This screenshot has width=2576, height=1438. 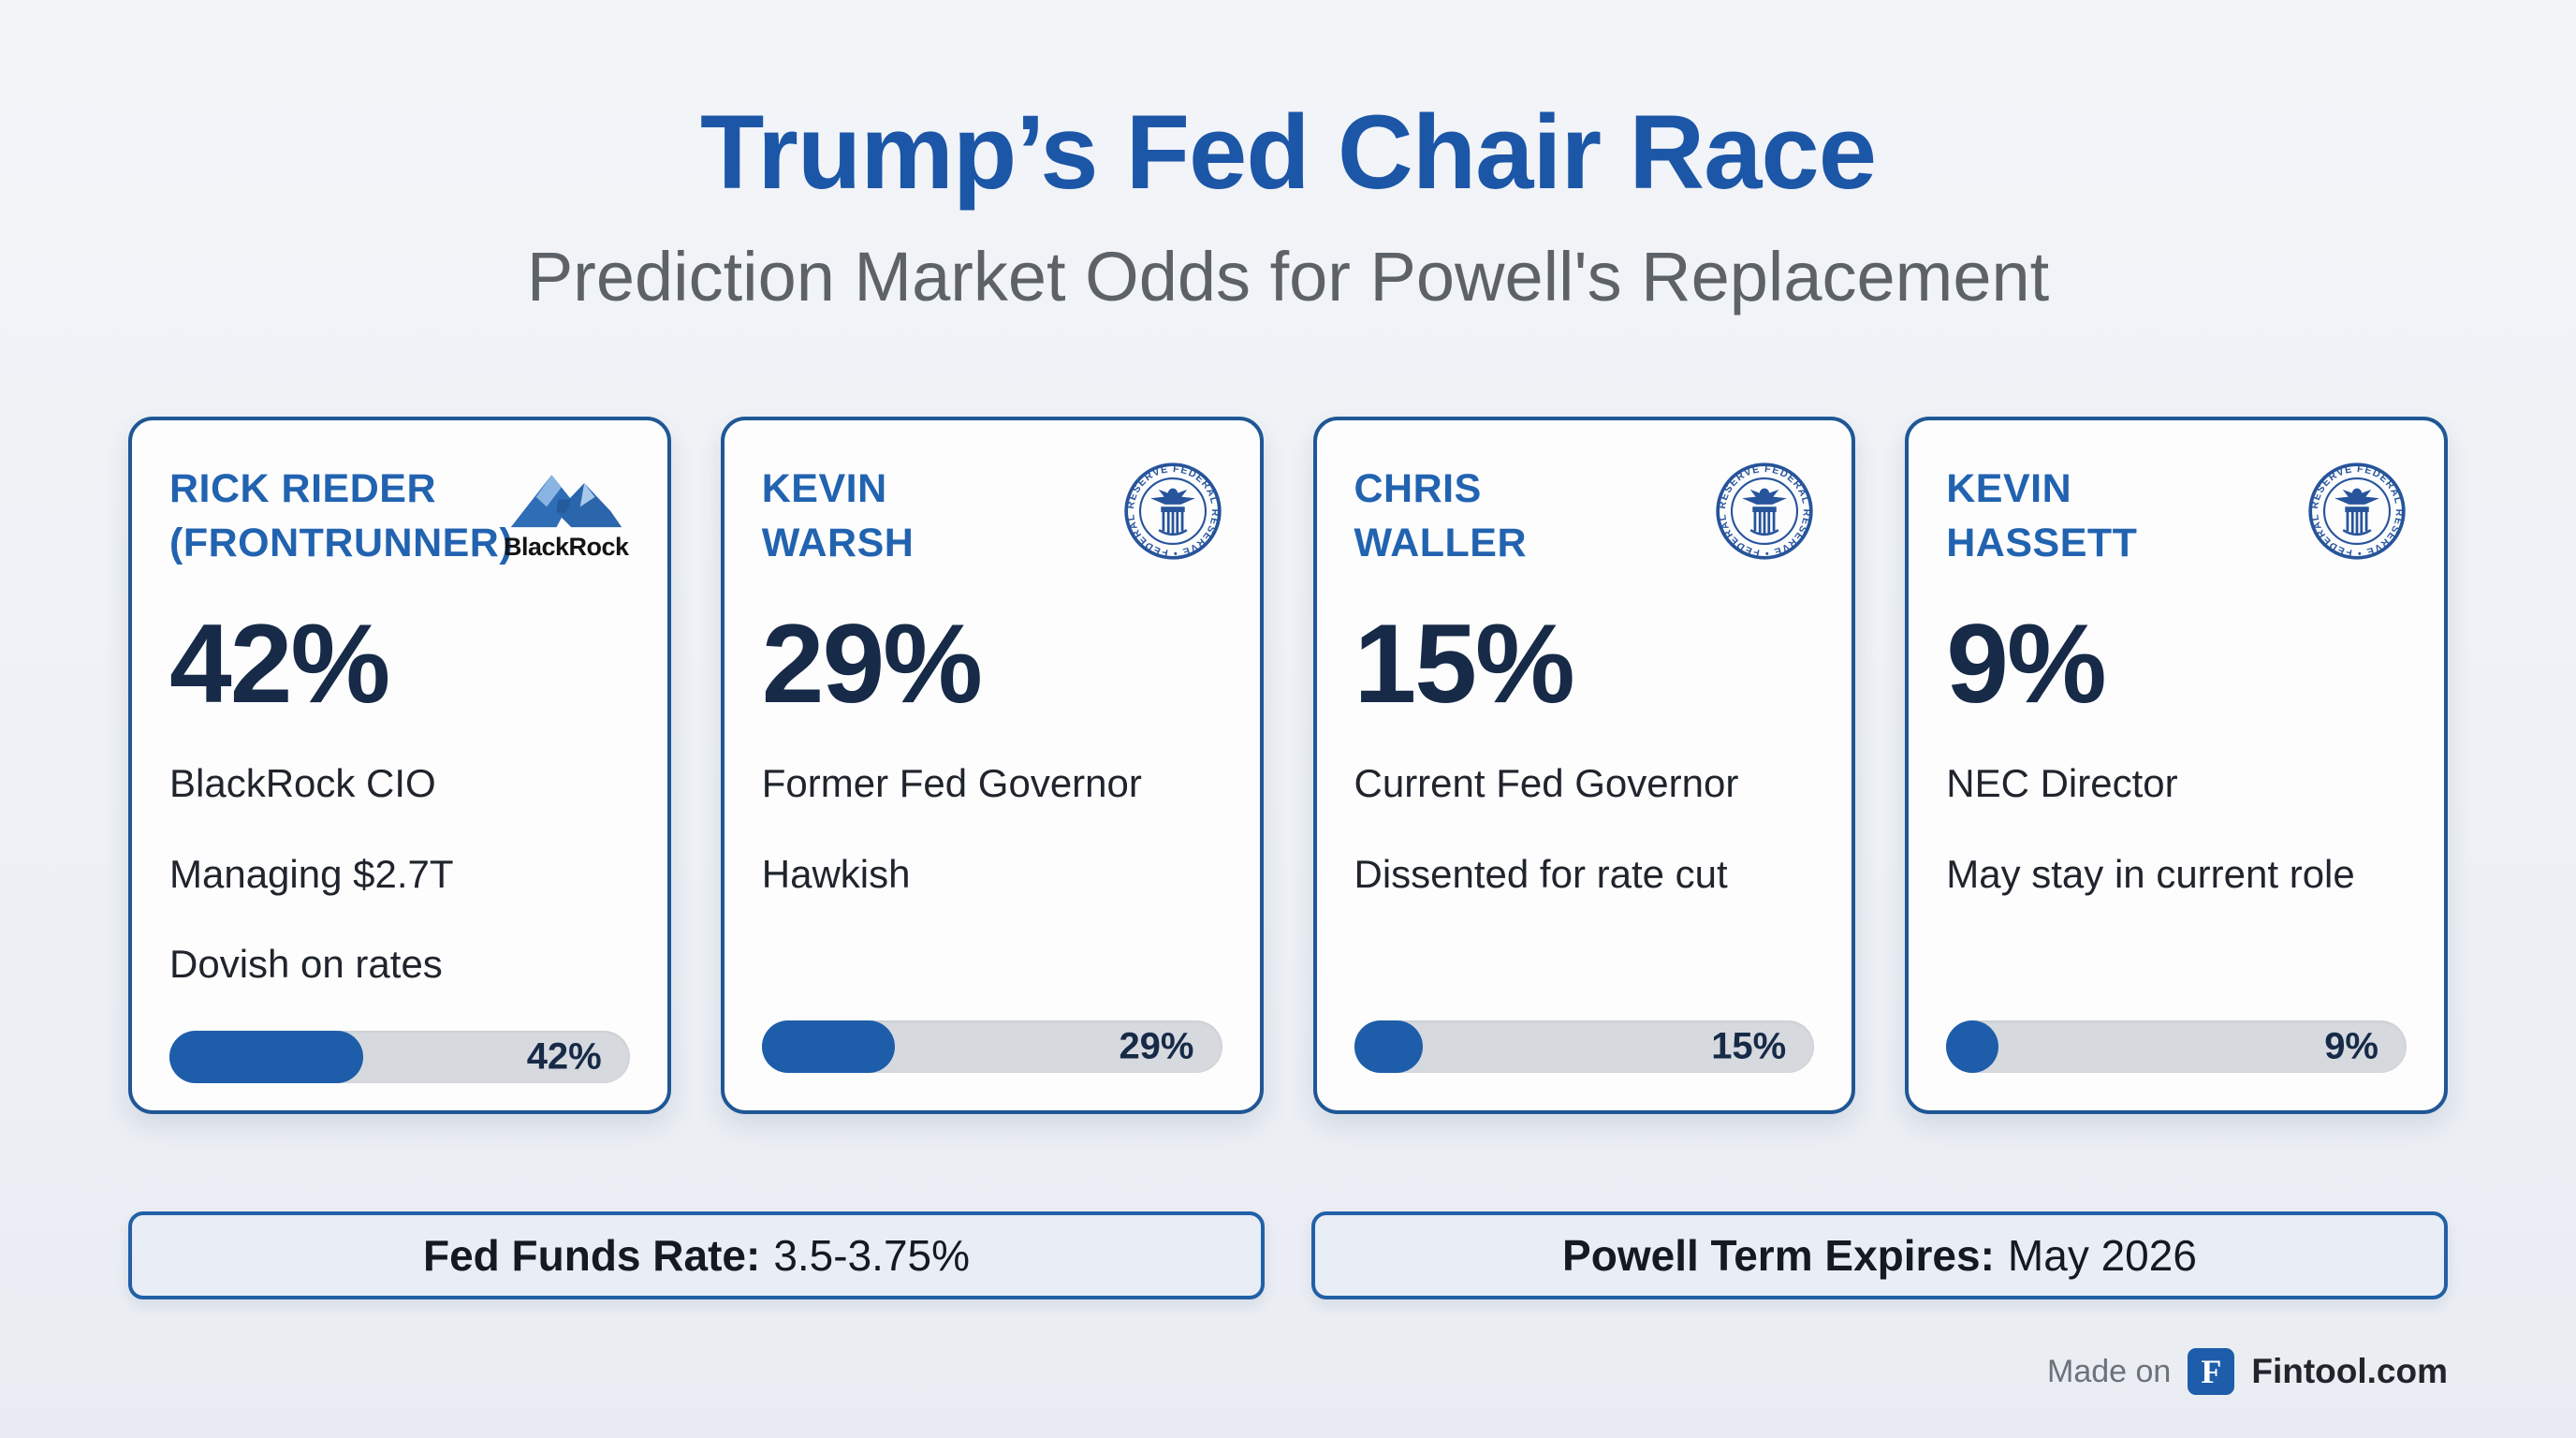 What do you see at coordinates (2026, 664) in the screenshot?
I see `odds-percent: 9%` at bounding box center [2026, 664].